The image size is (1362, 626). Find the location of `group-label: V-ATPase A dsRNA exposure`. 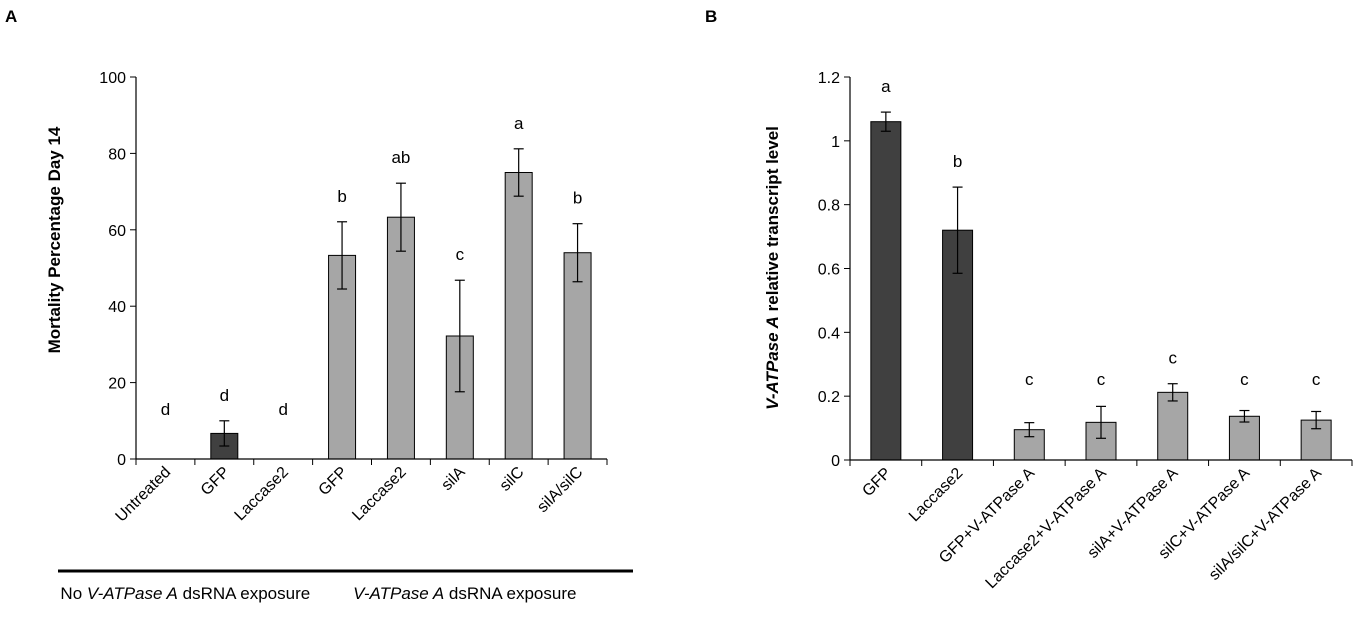

group-label: V-ATPase A dsRNA exposure is located at coordinates (464, 593).